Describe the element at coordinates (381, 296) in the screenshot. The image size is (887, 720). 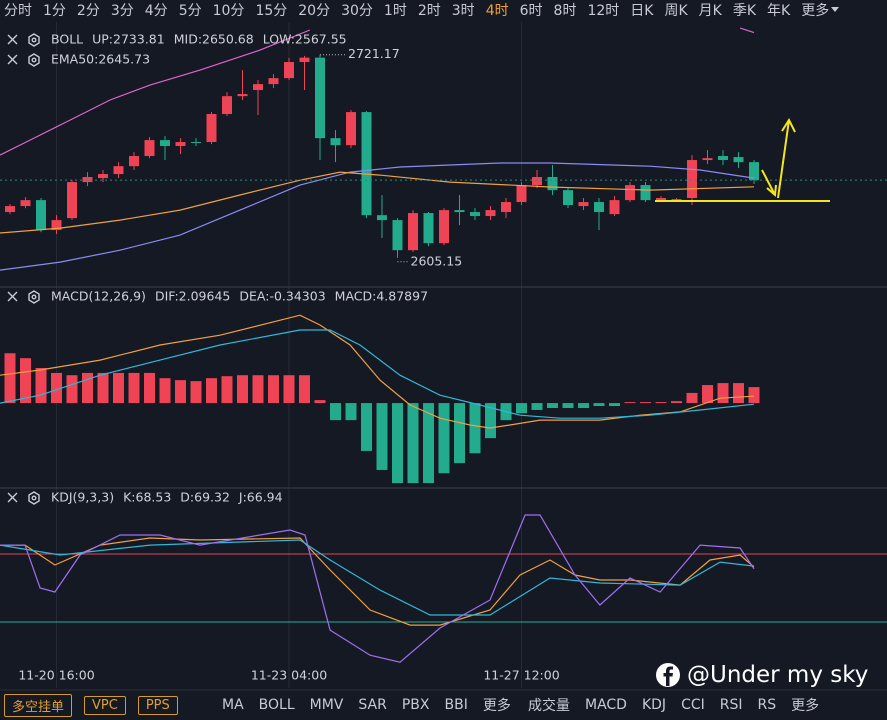
I see `legend-entry: MACD:4.87897` at that location.